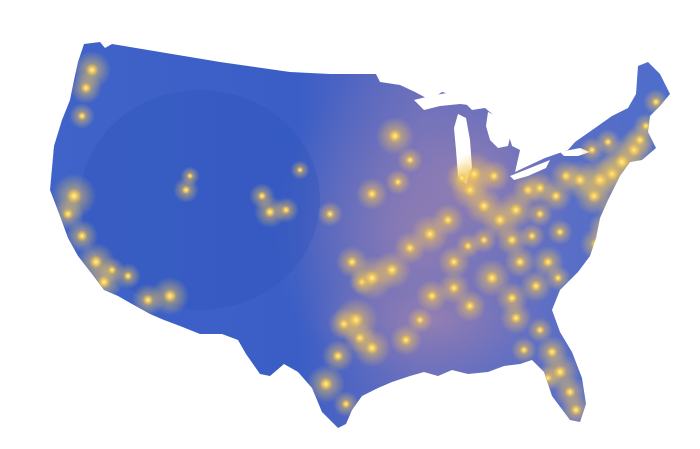  Describe the element at coordinates (450, 101) in the screenshot. I see `lake-superior` at that location.